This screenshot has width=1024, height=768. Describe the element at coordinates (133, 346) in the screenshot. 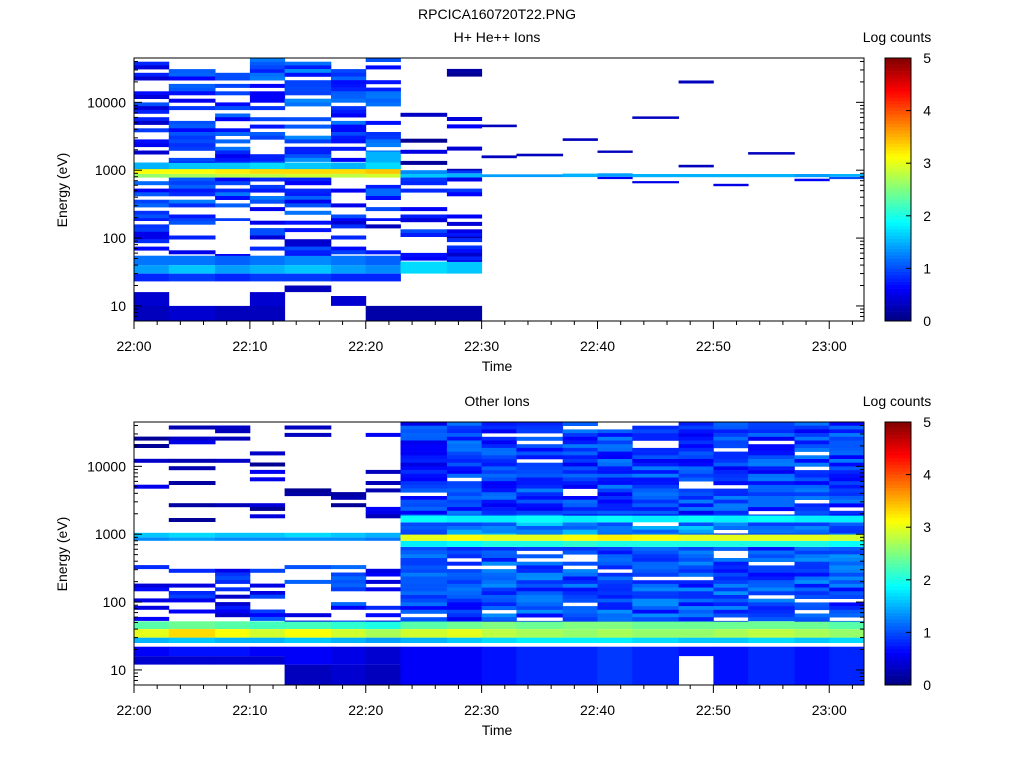

I see `x-tick-label: 22:00` at that location.